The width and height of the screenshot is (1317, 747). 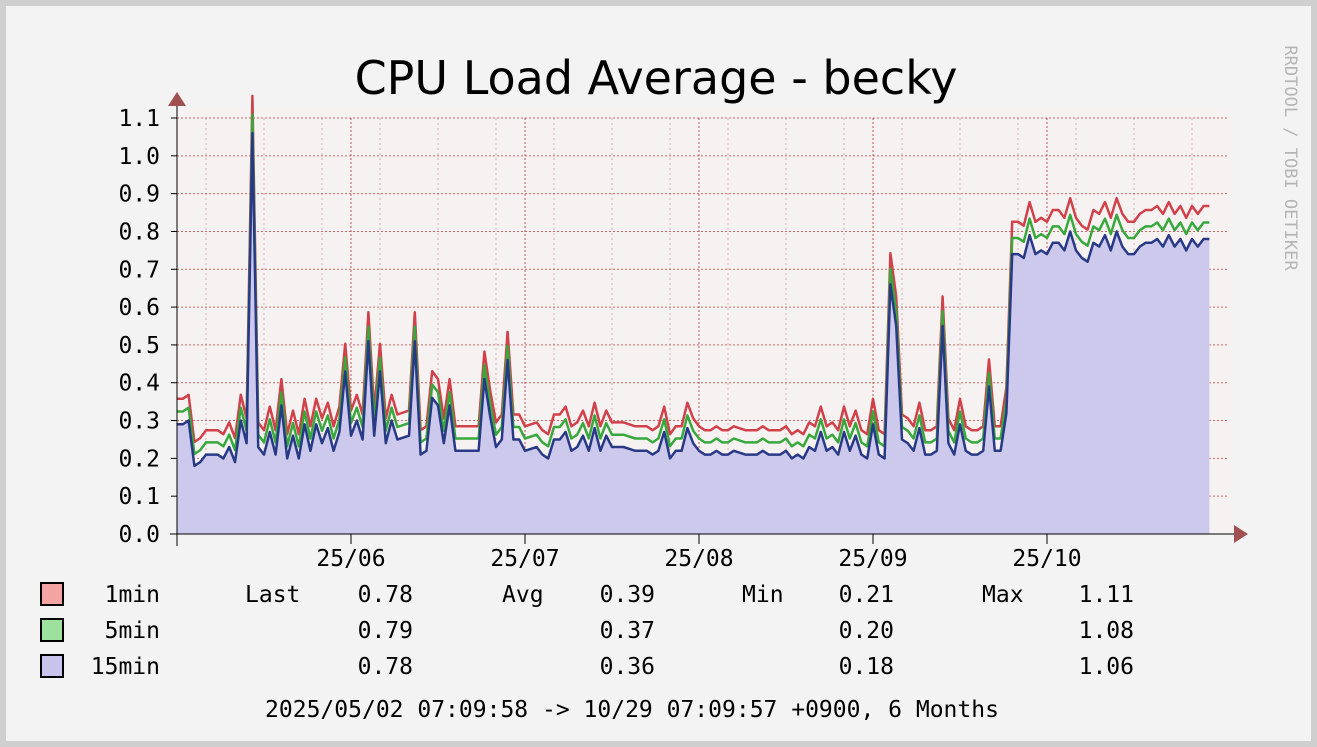 I want to click on y-tick-label: 0.4, so click(x=139, y=384).